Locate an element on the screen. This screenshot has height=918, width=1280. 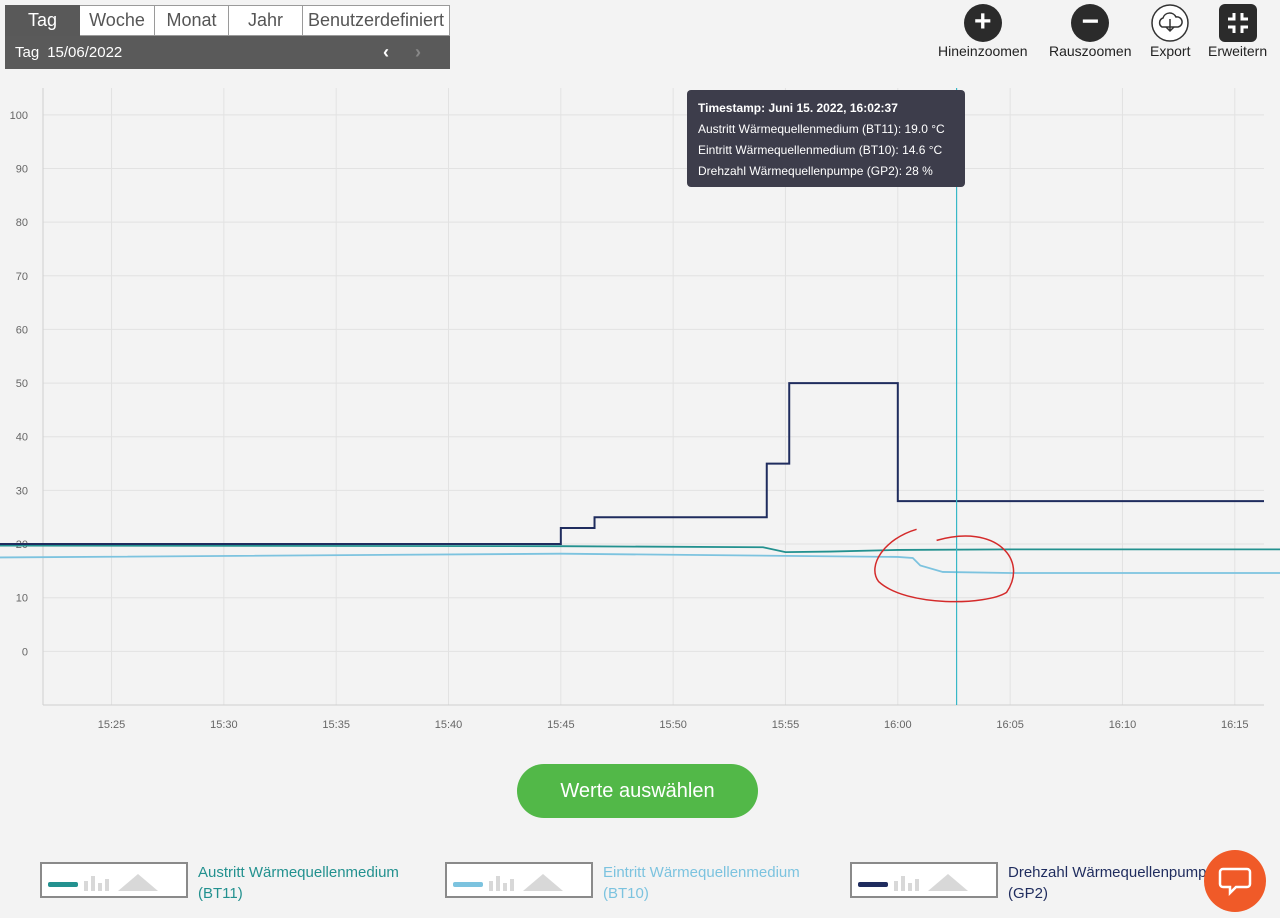
chat-support-button is located at coordinates (1235, 881).